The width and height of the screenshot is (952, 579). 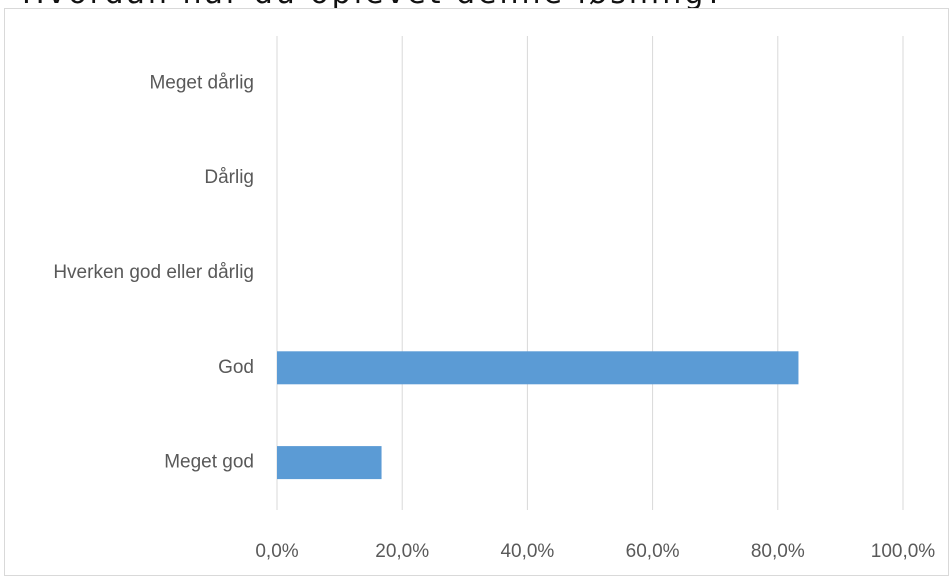 What do you see at coordinates (153, 272) in the screenshot?
I see `category-label: Hverken god eller dårlig` at bounding box center [153, 272].